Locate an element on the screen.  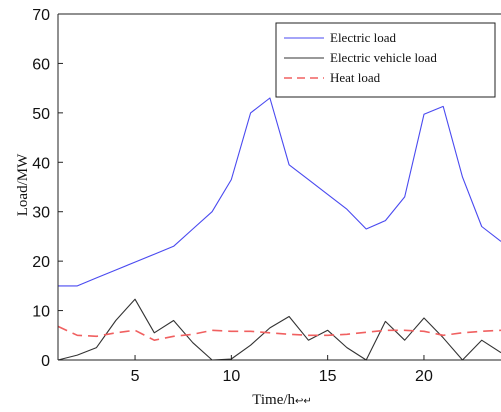
legend-label-1: Electric load is located at coordinates (363, 37).